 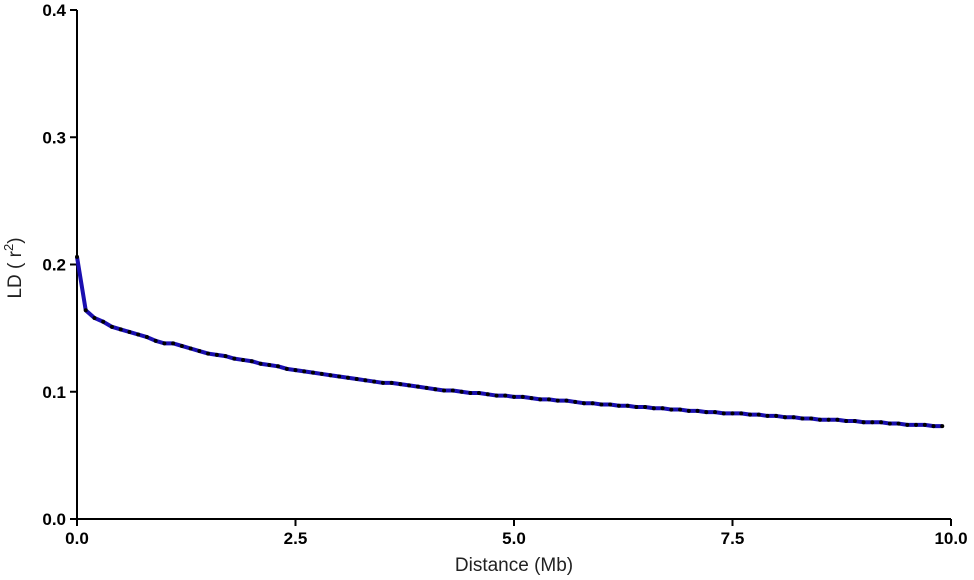 I want to click on y-tick-label: 0.2, so click(x=54, y=265).